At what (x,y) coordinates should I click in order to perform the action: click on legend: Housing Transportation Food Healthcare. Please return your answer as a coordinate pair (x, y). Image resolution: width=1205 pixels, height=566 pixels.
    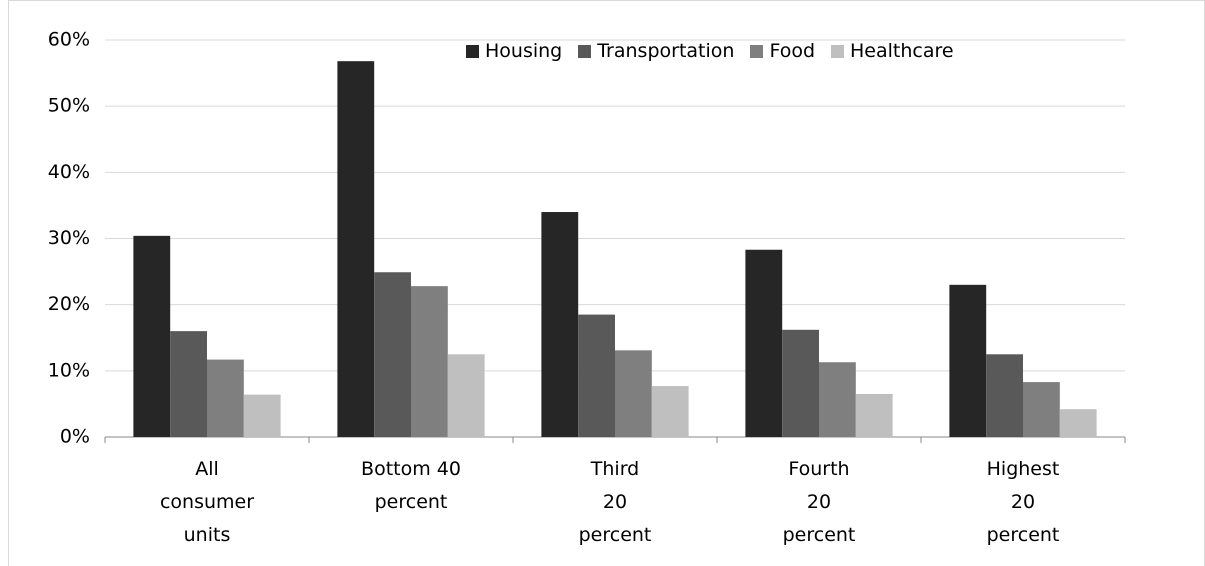
    Looking at the image, I should click on (710, 51).